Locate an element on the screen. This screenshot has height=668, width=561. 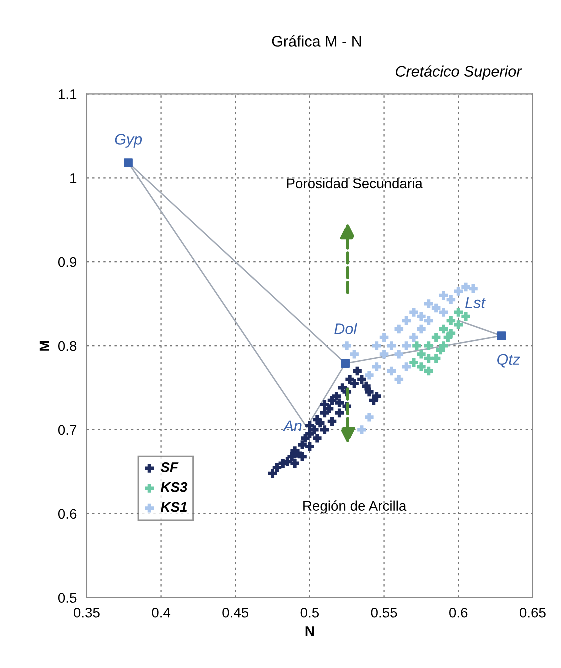
x-tick-label: 0.35 is located at coordinates (87, 613).